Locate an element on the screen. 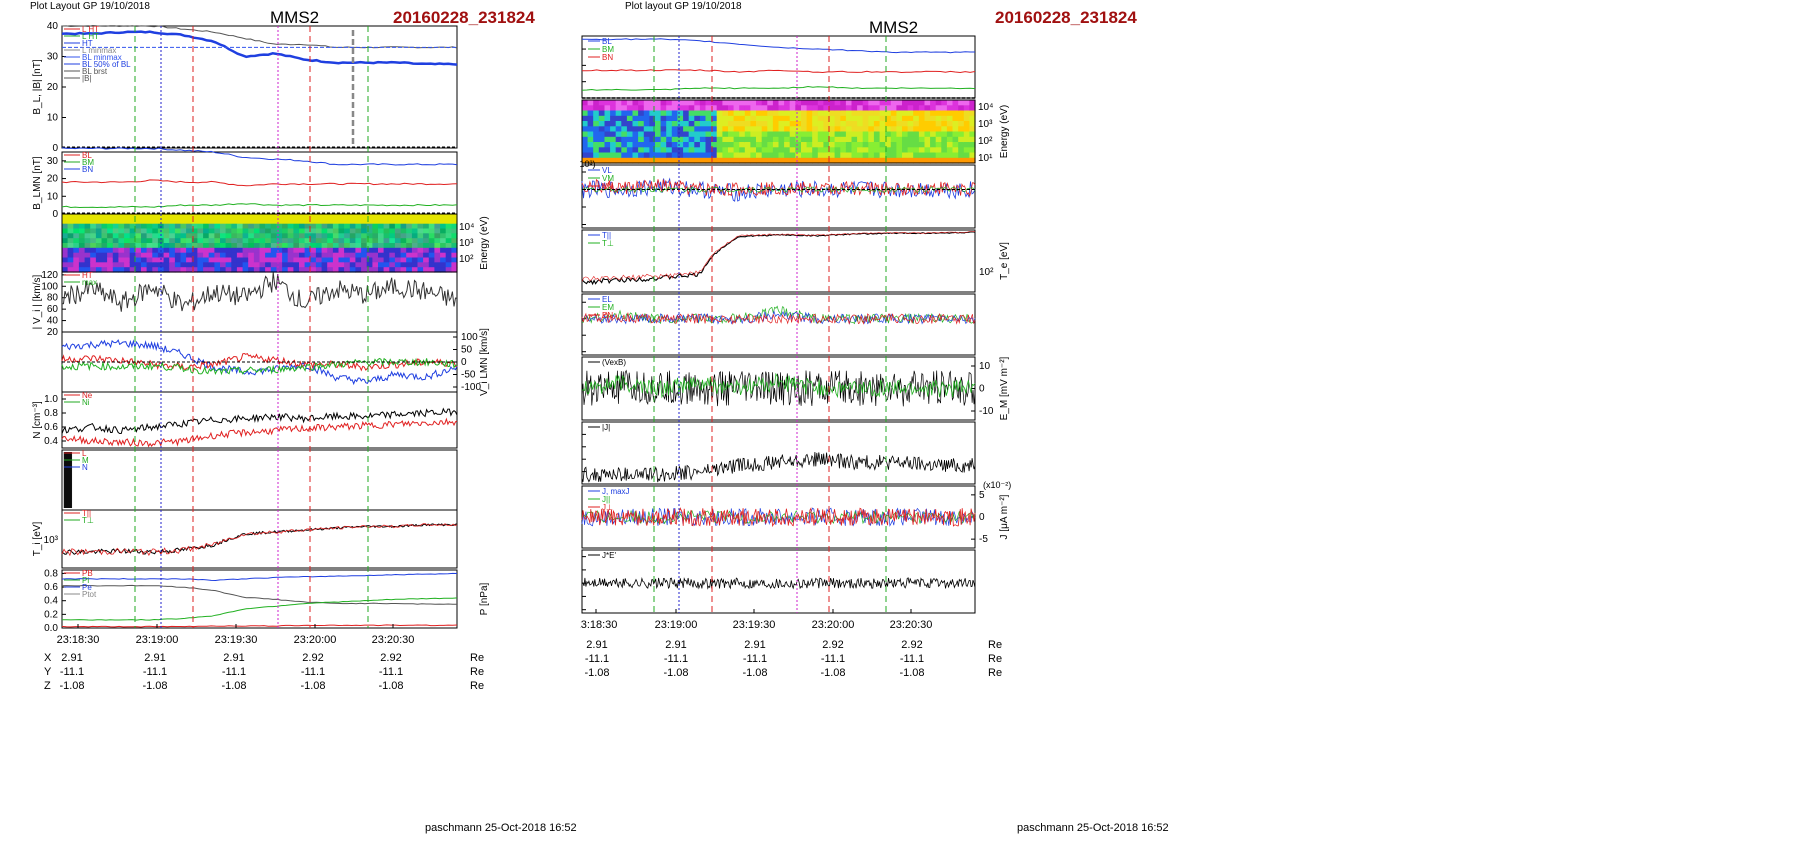 The image size is (1804, 841). series-line-EL is located at coordinates (778, 317).